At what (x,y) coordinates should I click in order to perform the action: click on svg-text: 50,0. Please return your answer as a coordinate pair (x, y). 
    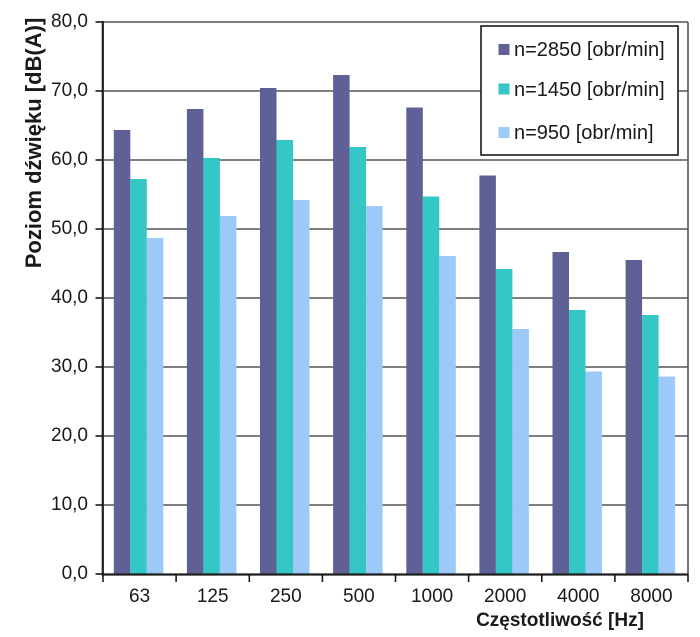
    Looking at the image, I should click on (69, 228).